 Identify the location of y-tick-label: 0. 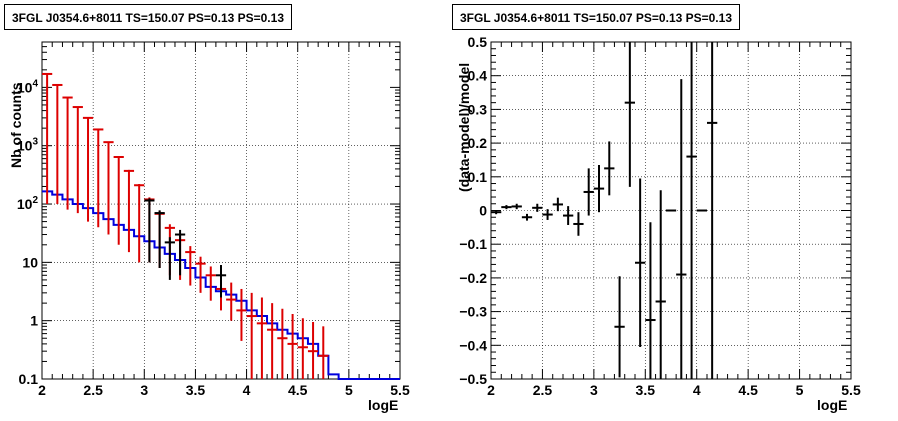
(483, 211).